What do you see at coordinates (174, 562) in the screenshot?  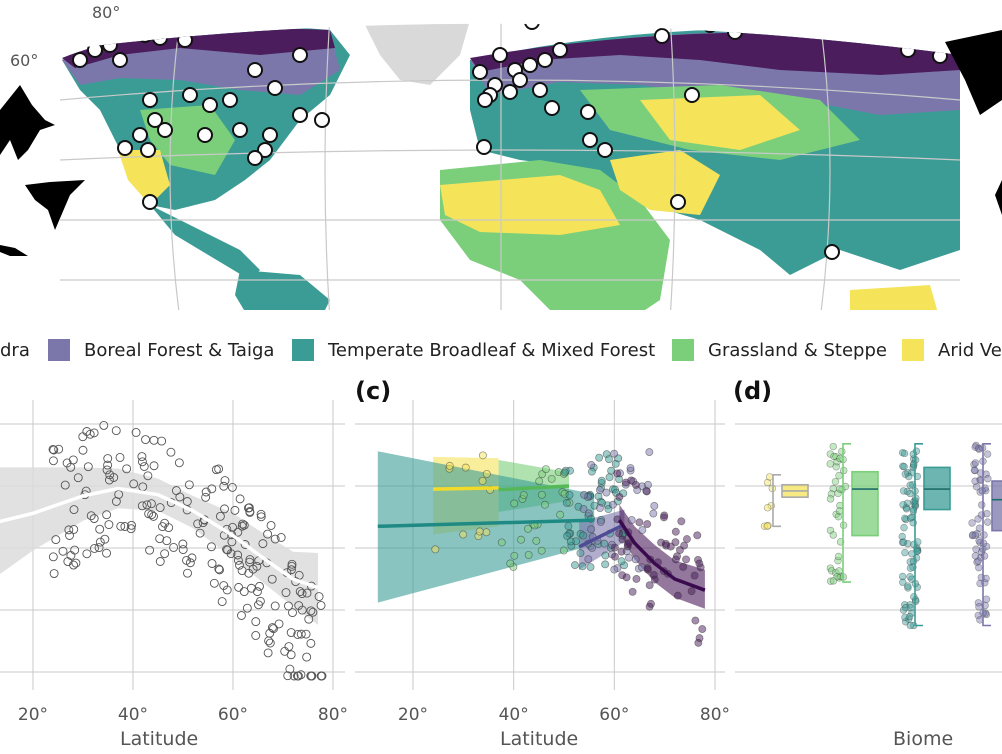 I see `panel-b: 20° 40° 60° 80°` at bounding box center [174, 562].